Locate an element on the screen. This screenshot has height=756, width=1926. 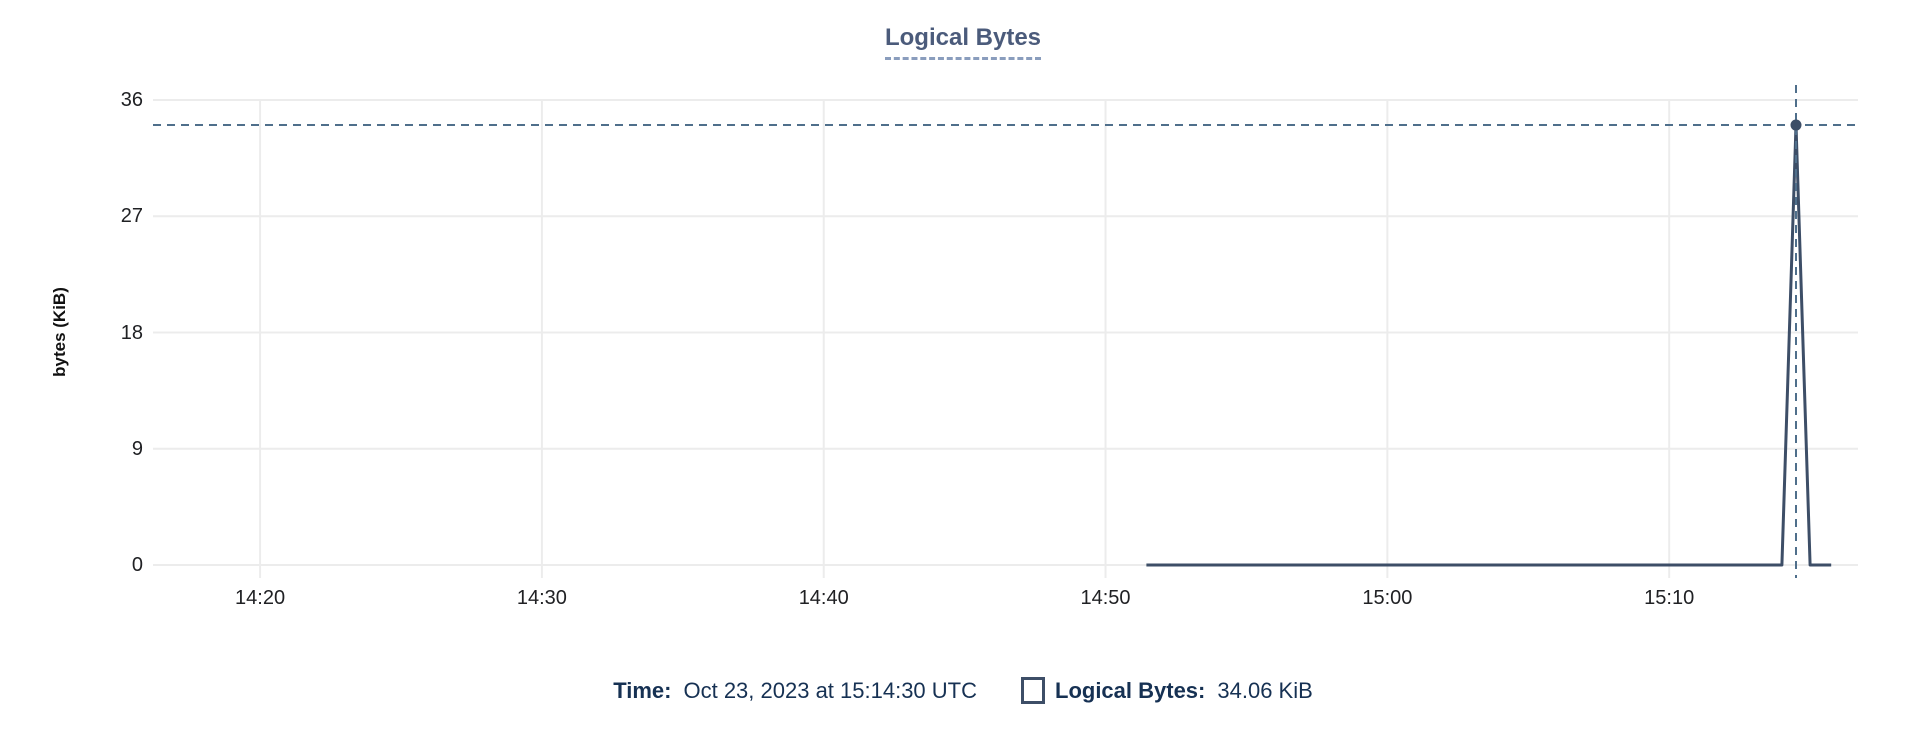
x-tick-label: 14:30 is located at coordinates (541, 598).